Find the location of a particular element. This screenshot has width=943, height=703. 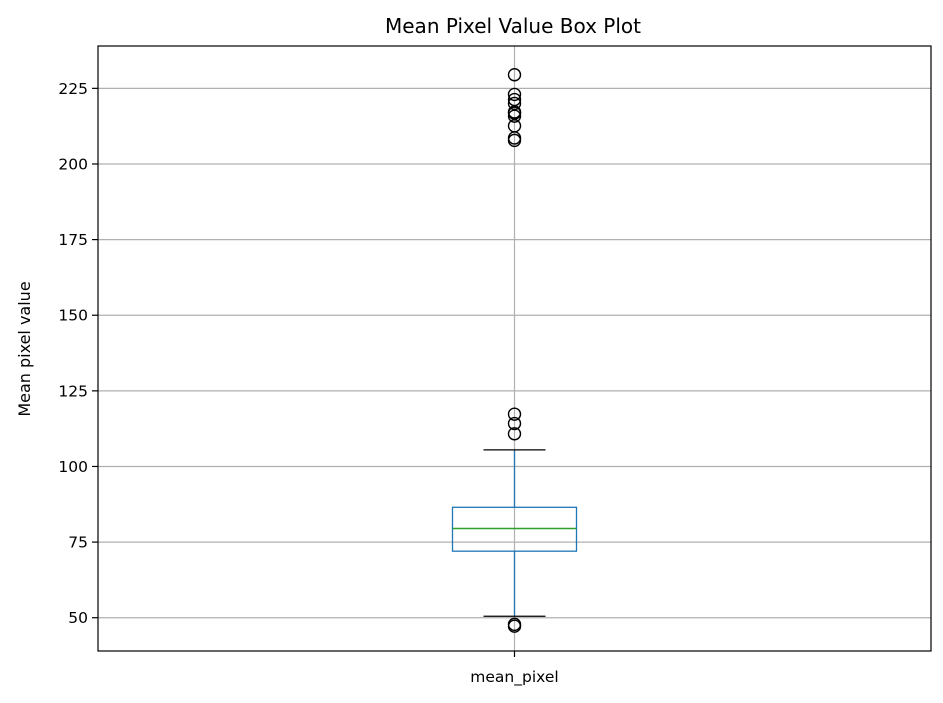

chart-title: Mean Pixel Value Box Plot is located at coordinates (513, 26).